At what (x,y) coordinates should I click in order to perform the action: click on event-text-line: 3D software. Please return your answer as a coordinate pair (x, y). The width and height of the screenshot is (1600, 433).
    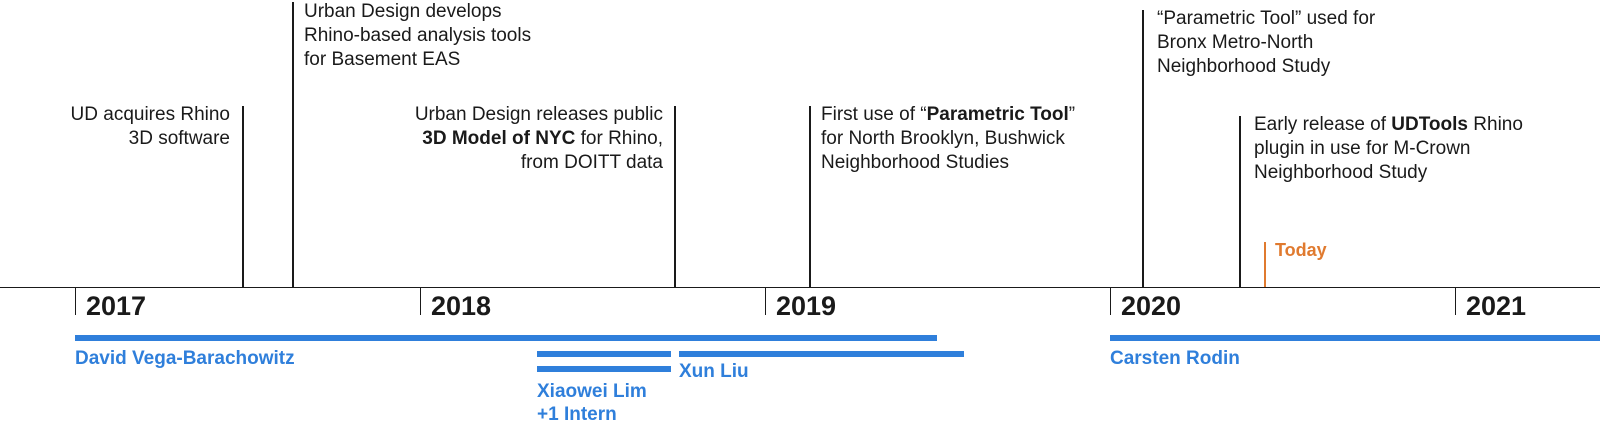
    Looking at the image, I should click on (150, 139).